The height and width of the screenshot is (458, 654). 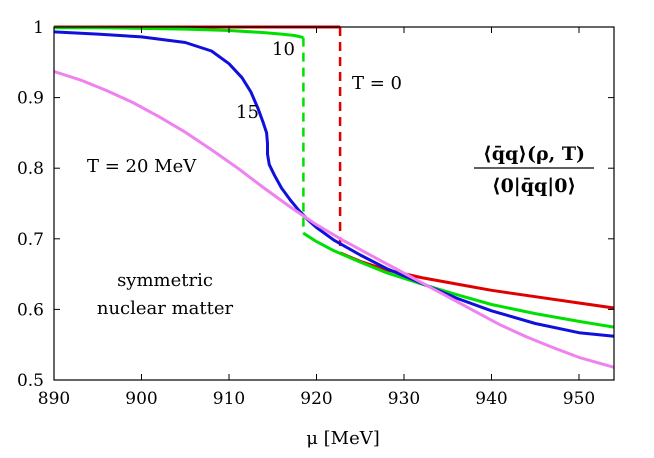 I want to click on x-tick-label: 950, so click(x=579, y=399).